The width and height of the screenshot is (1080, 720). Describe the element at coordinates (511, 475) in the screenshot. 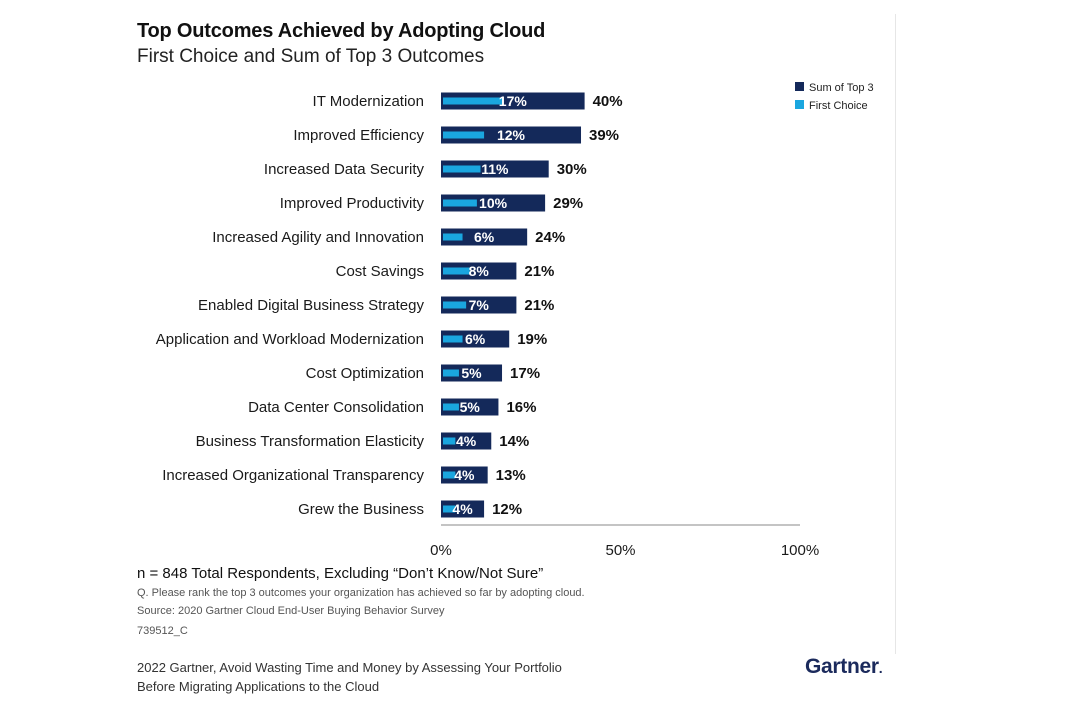

I see `sum-top3-value-label: 13%` at that location.